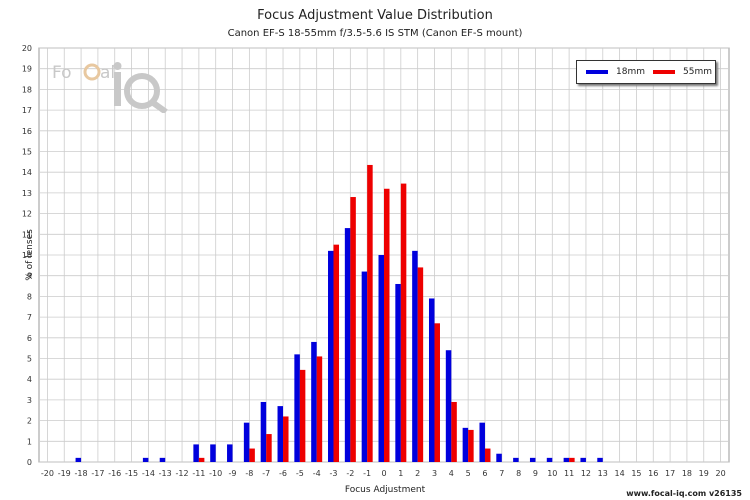  What do you see at coordinates (131, 473) in the screenshot?
I see `x-tick-label: -15` at bounding box center [131, 473].